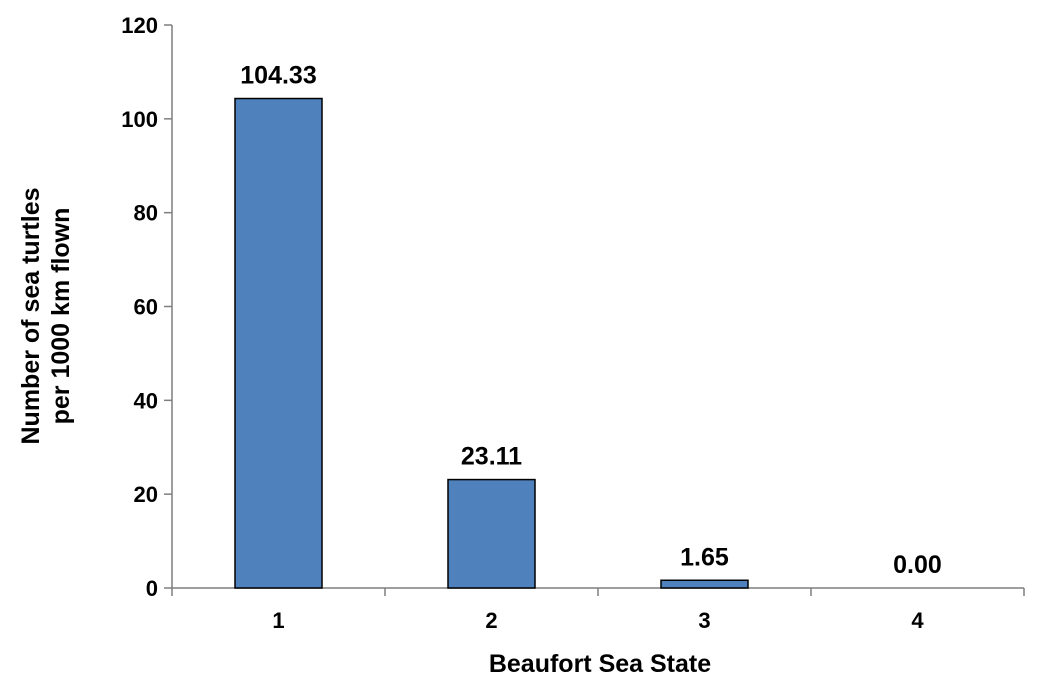  What do you see at coordinates (146, 213) in the screenshot?
I see `y-tick-label: 80` at bounding box center [146, 213].